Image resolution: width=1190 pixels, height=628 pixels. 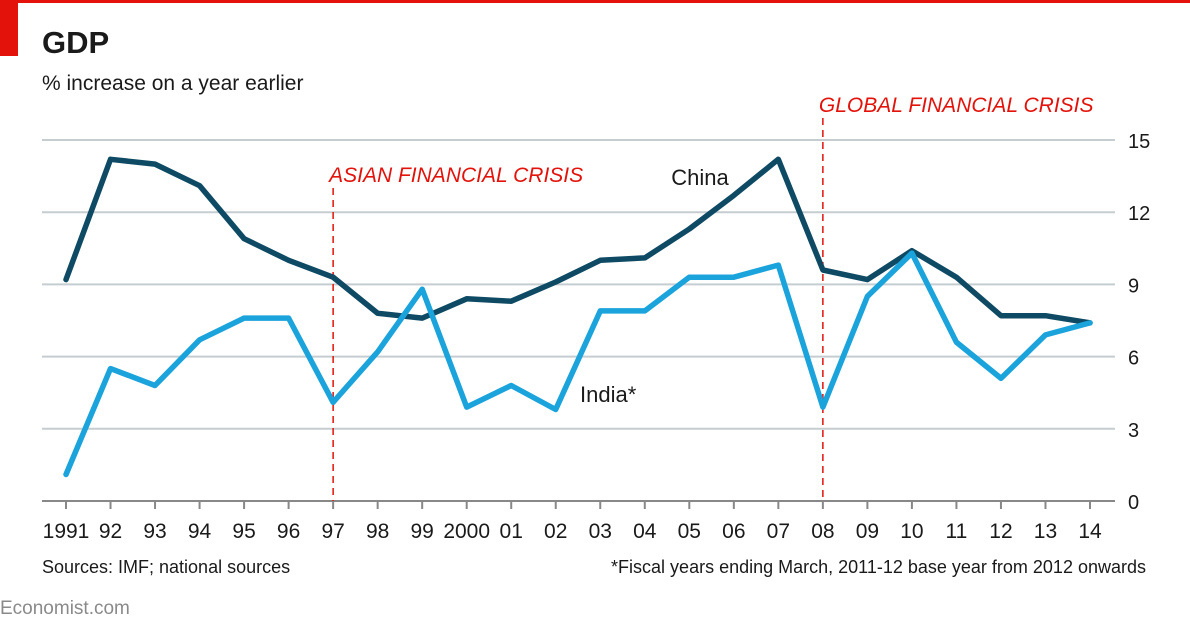 What do you see at coordinates (66, 531) in the screenshot?
I see `x-tick-label: 1991` at bounding box center [66, 531].